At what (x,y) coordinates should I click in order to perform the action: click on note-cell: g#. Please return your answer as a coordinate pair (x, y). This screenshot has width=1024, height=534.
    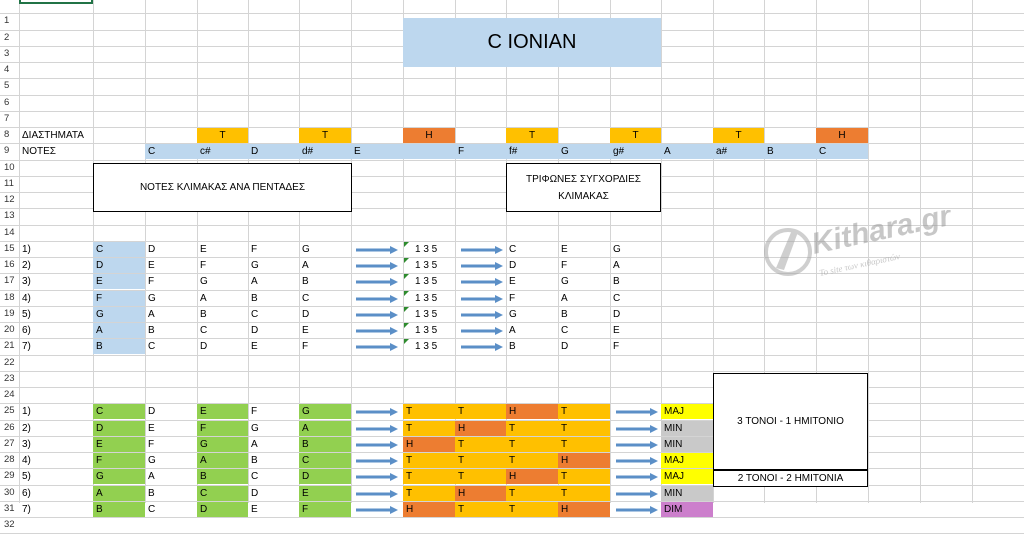
    Looking at the image, I should click on (635, 151).